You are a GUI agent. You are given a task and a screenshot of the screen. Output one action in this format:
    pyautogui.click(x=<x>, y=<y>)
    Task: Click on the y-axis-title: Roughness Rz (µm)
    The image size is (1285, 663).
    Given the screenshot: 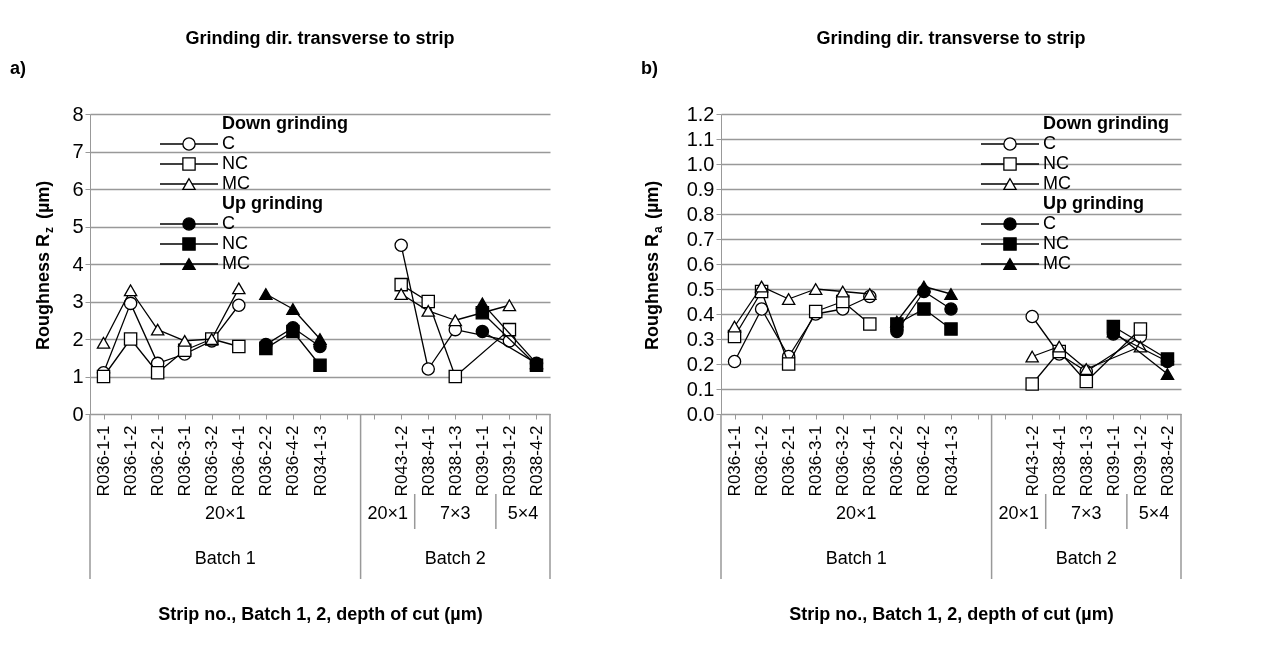 What is the action you would take?
    pyautogui.click(x=44, y=265)
    